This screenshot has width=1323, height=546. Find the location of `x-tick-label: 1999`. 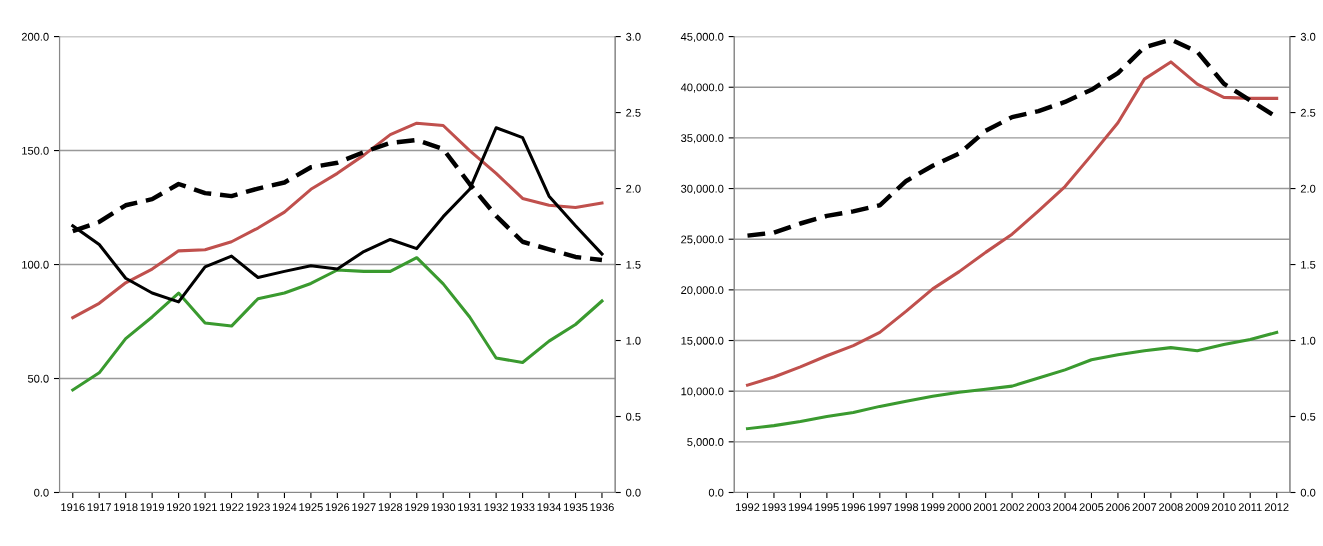

x-tick-label: 1999 is located at coordinates (933, 507).